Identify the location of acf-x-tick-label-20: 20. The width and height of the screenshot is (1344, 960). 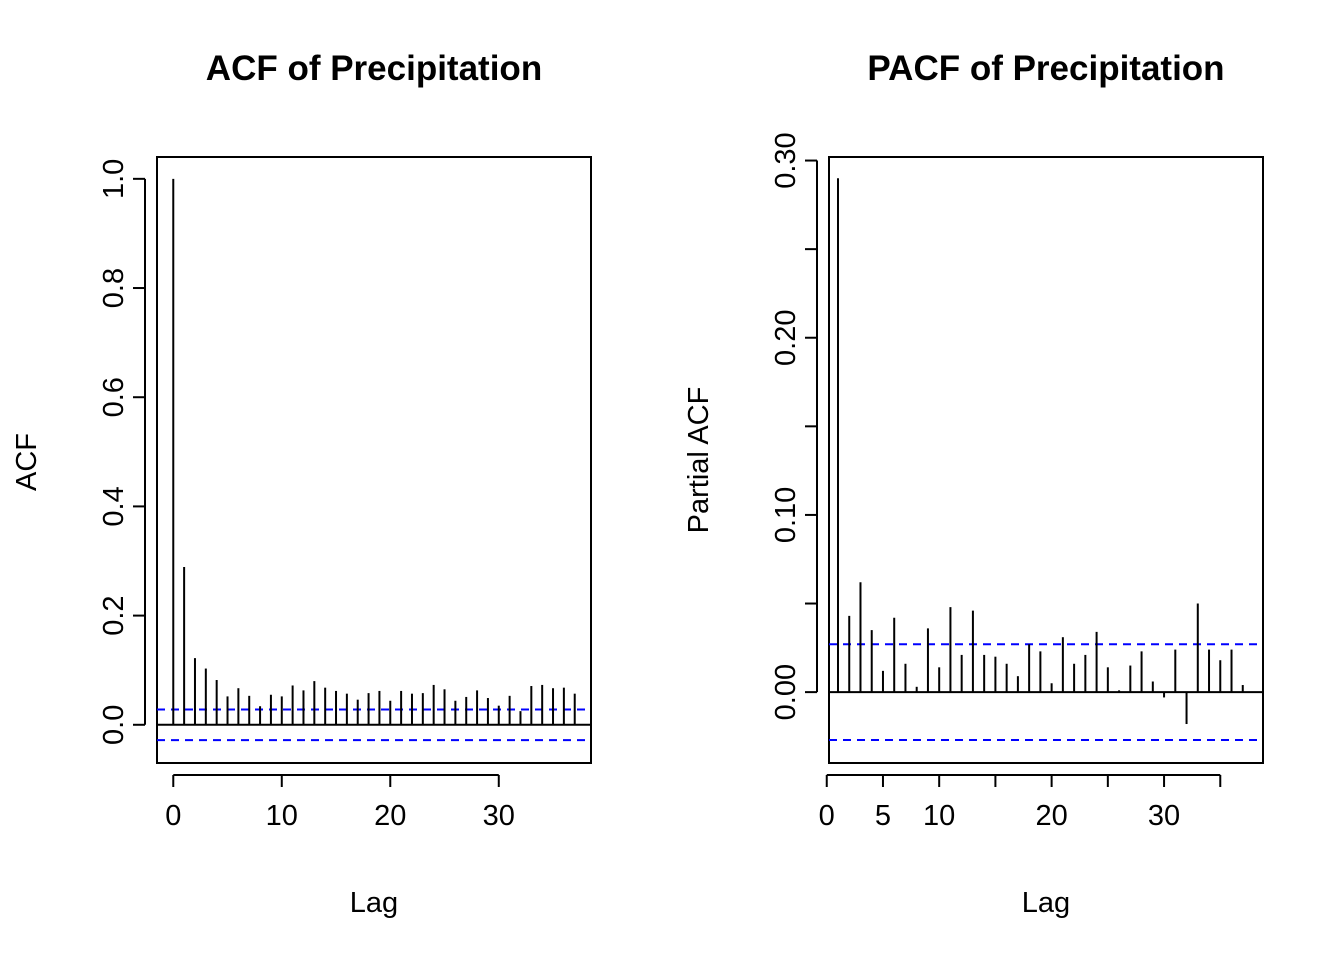
(390, 816).